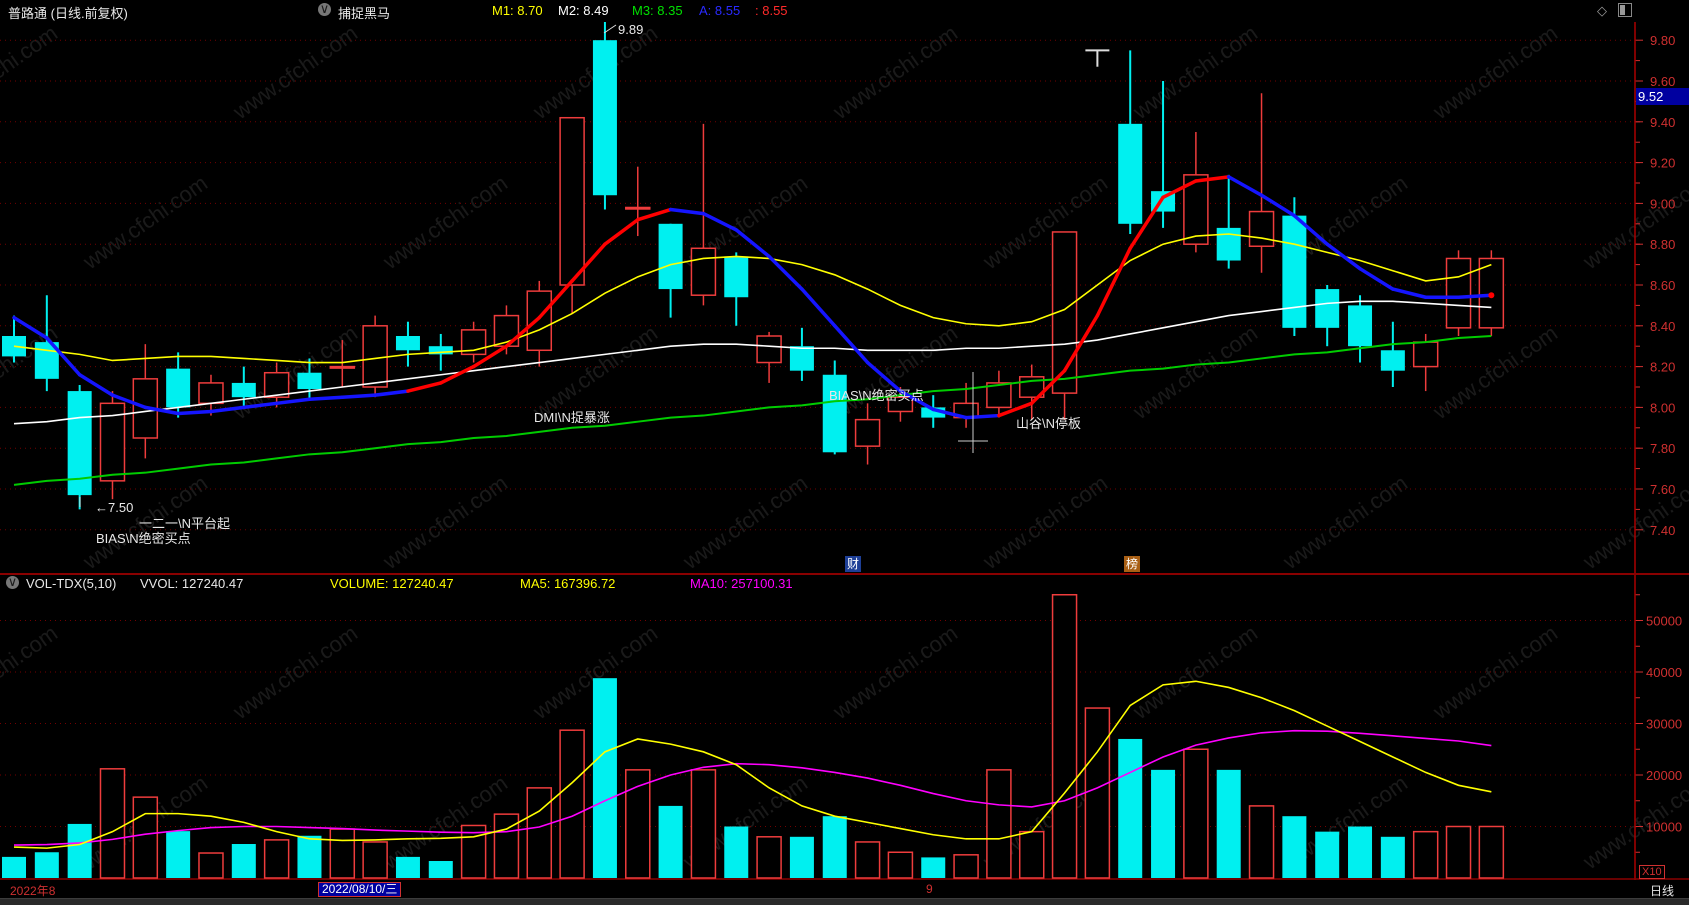  What do you see at coordinates (1662, 96) in the screenshot?
I see `last-price-badge: 9.52` at bounding box center [1662, 96].